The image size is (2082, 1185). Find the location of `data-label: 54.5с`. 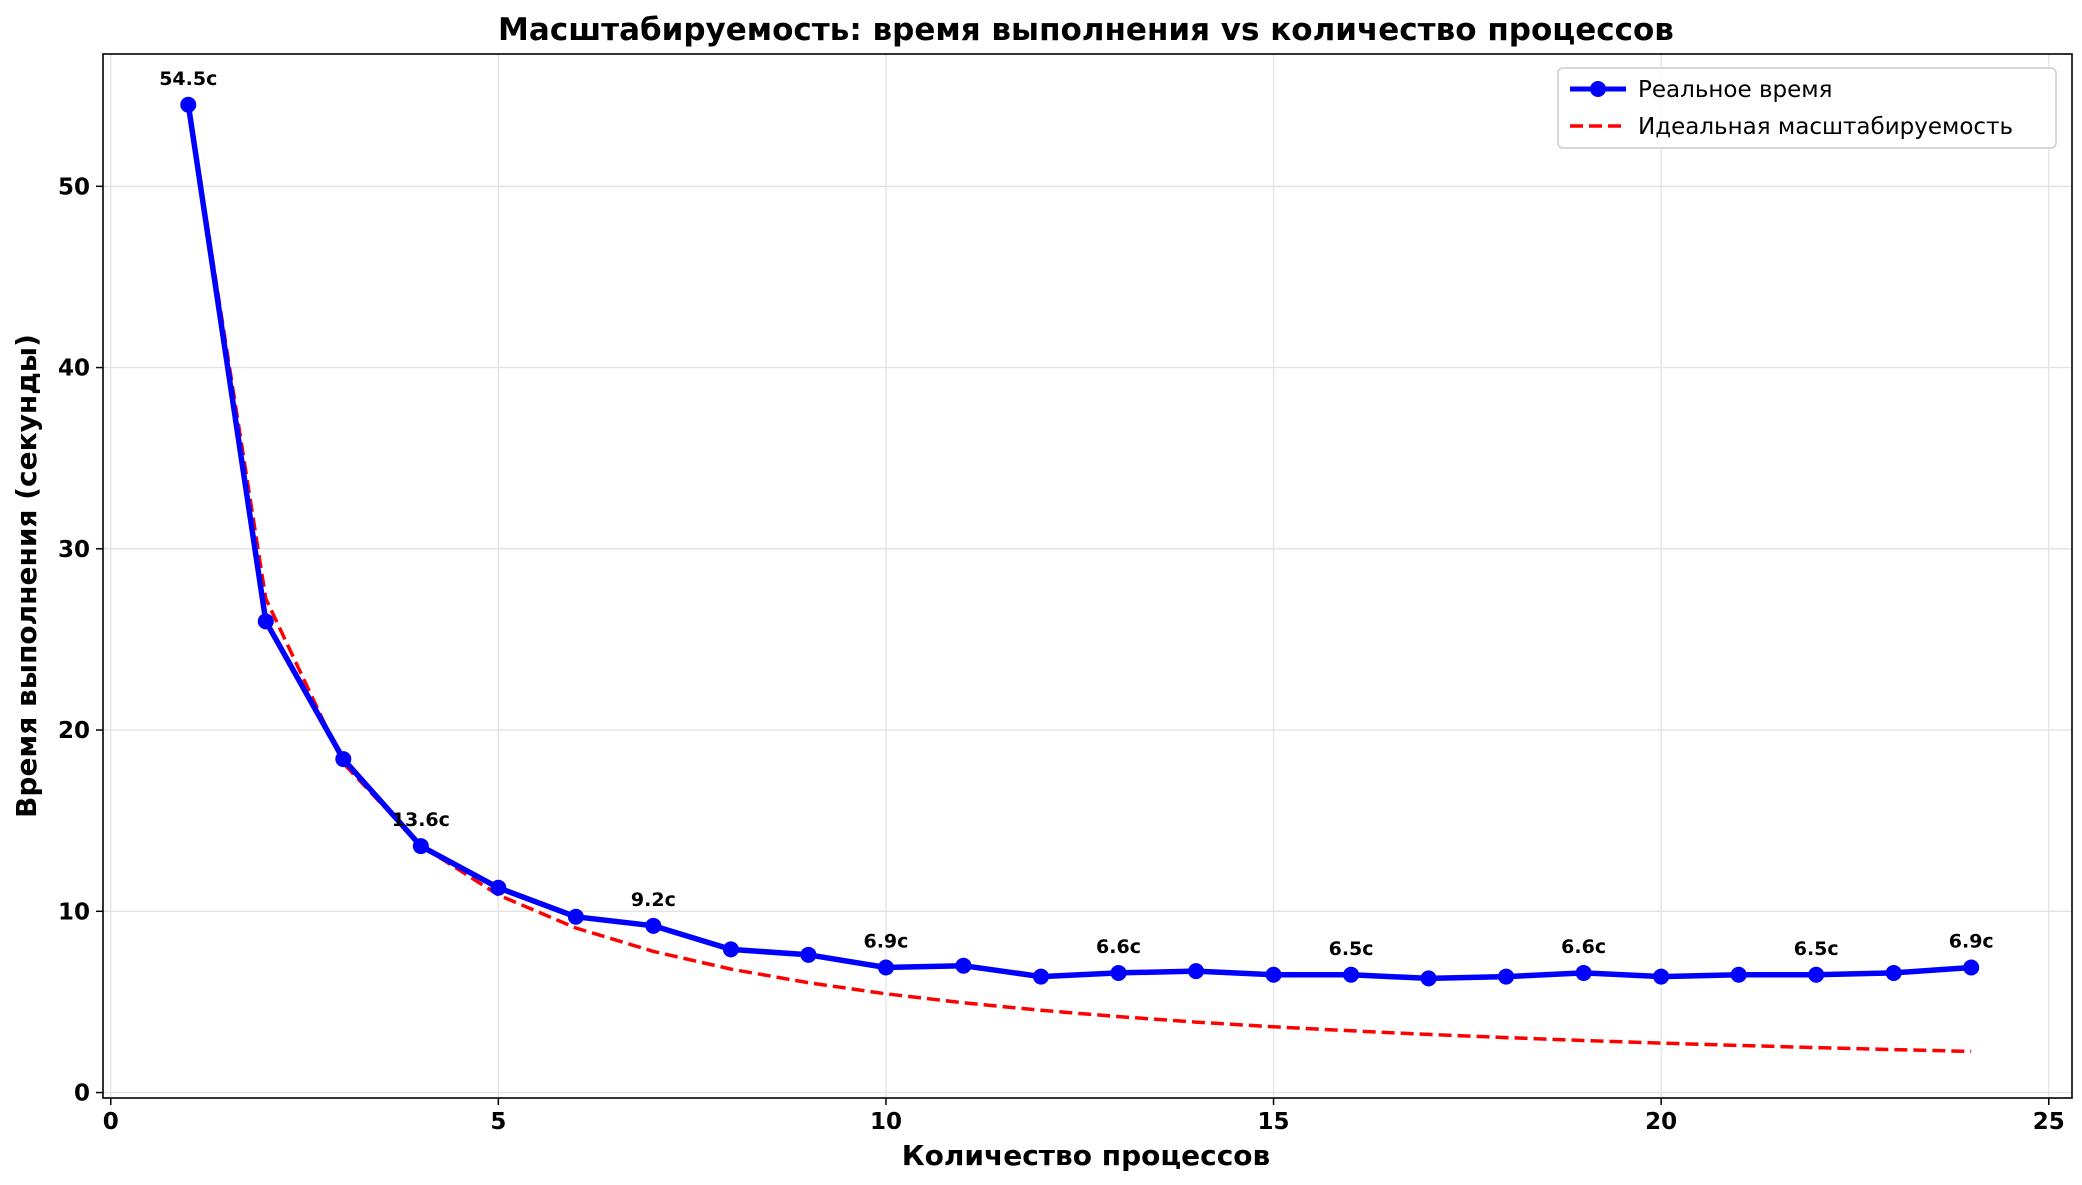

data-label: 54.5с is located at coordinates (188, 79).